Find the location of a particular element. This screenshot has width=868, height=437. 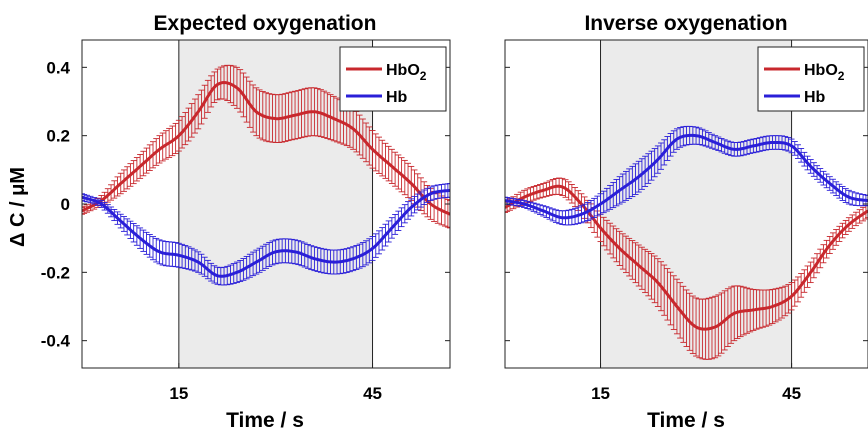

chart-title: Inverse oxygenation is located at coordinates (685, 23).